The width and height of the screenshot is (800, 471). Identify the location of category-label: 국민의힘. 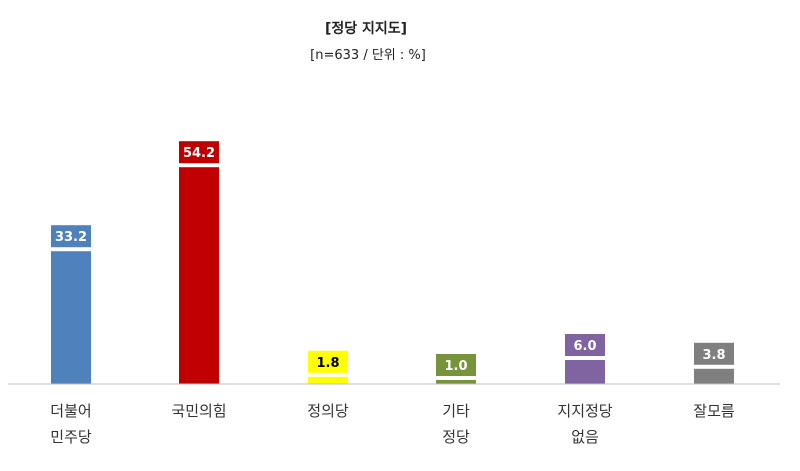
(198, 411).